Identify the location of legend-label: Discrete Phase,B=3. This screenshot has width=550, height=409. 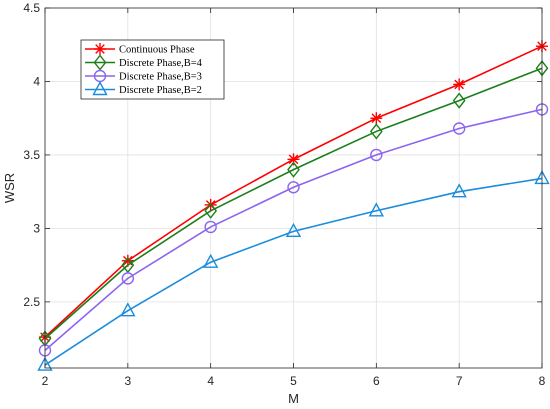
(160, 77).